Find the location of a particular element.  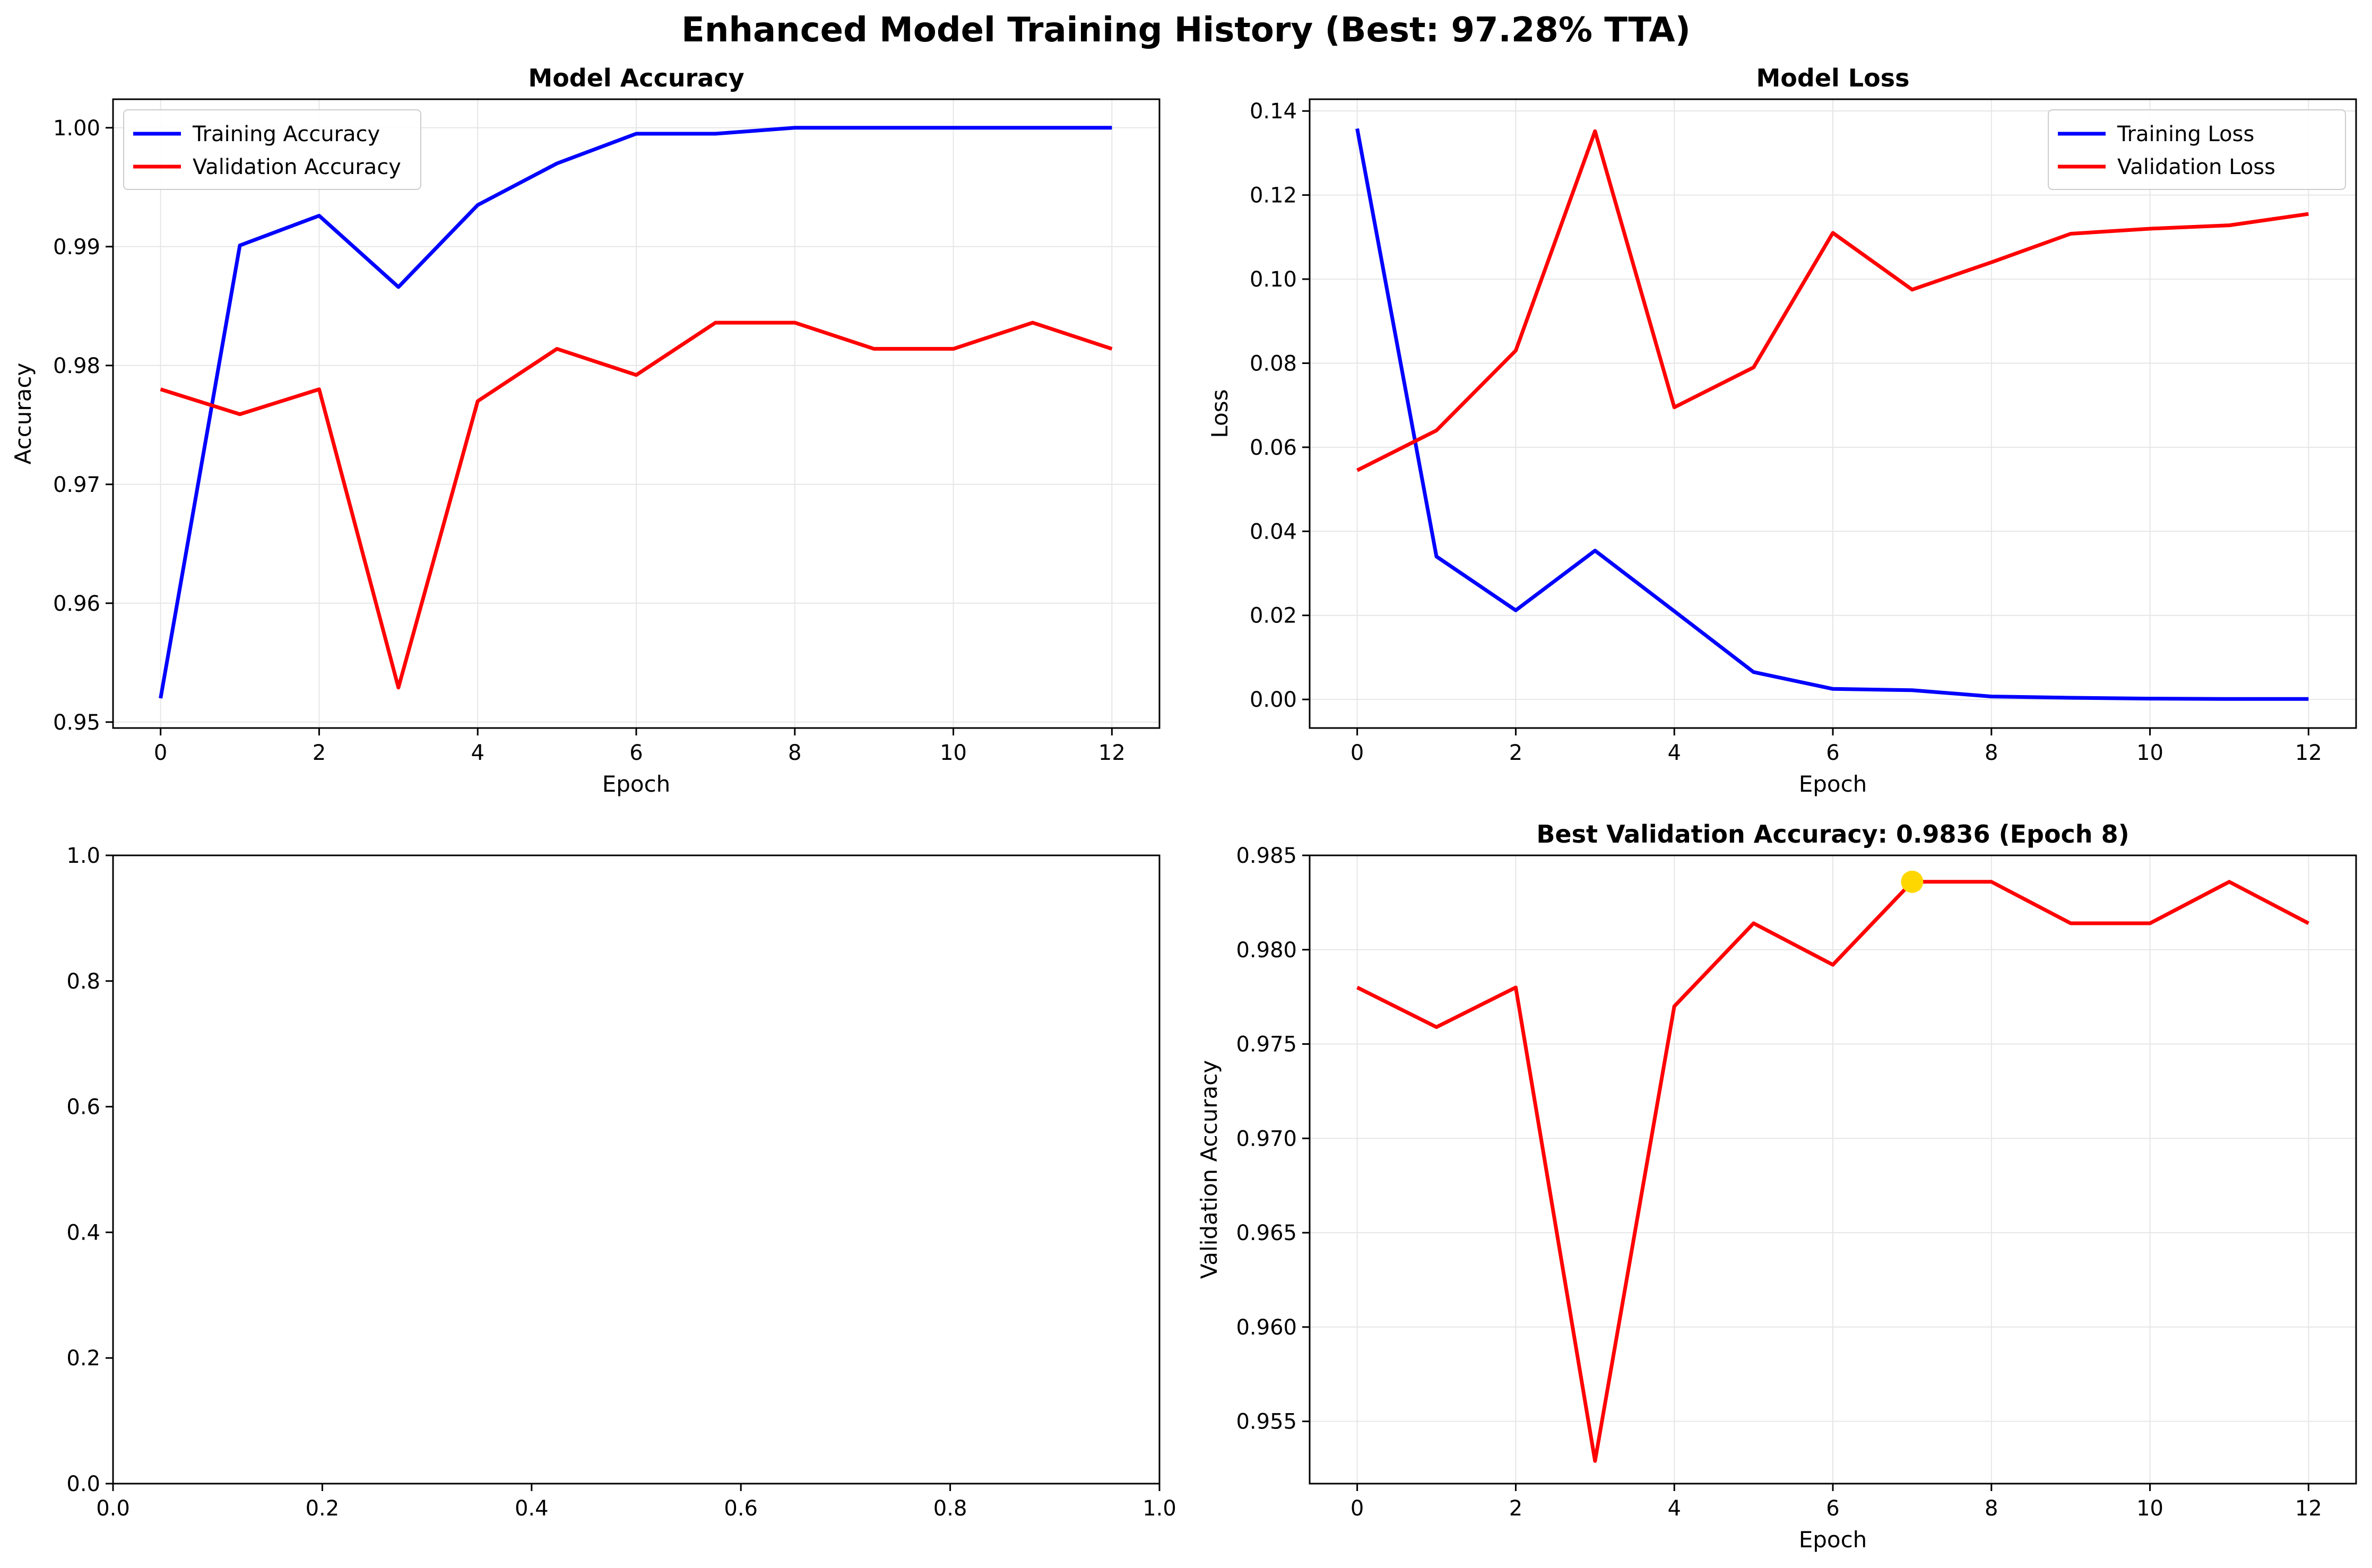

chart-legend: Training Accuracy Validation Accuracy is located at coordinates (272, 149).